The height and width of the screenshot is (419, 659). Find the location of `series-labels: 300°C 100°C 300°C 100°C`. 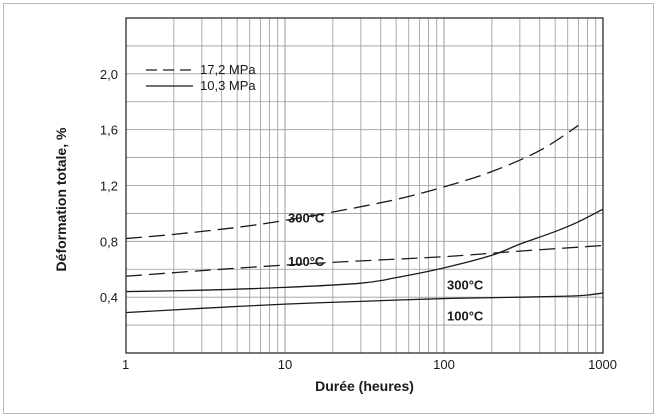

series-labels: 300°C 100°C 300°C 100°C is located at coordinates (386, 267).